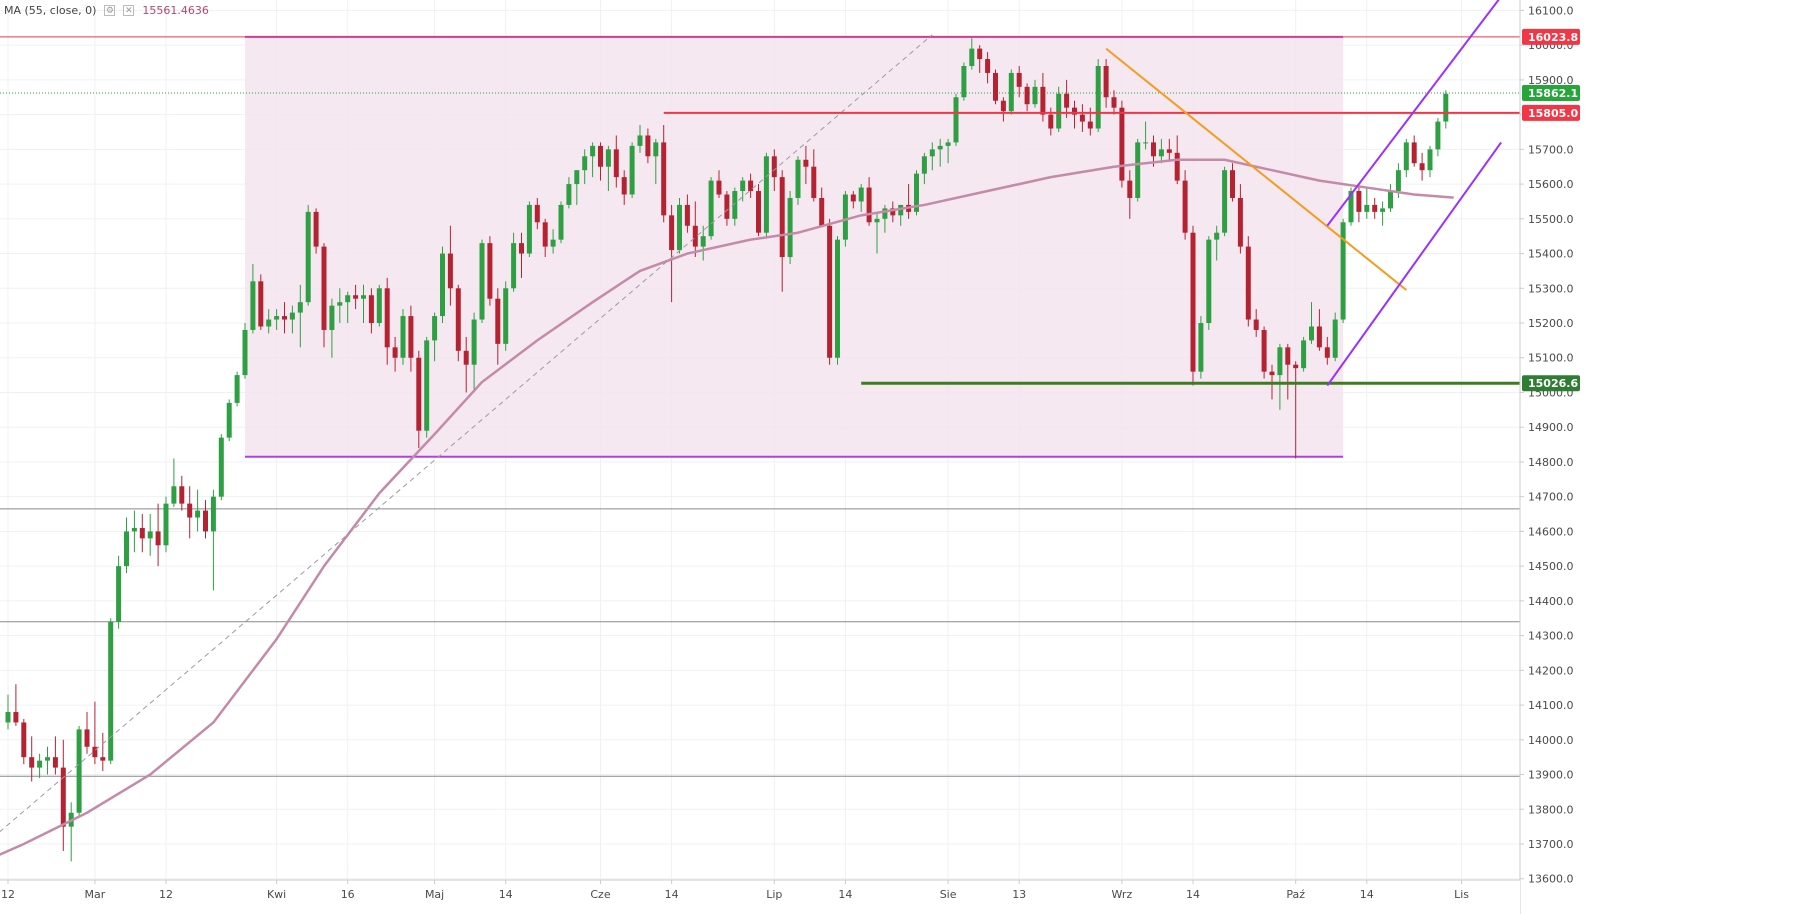 The width and height of the screenshot is (1800, 914). What do you see at coordinates (1551, 636) in the screenshot?
I see `price-tick-label: 14300.0` at bounding box center [1551, 636].